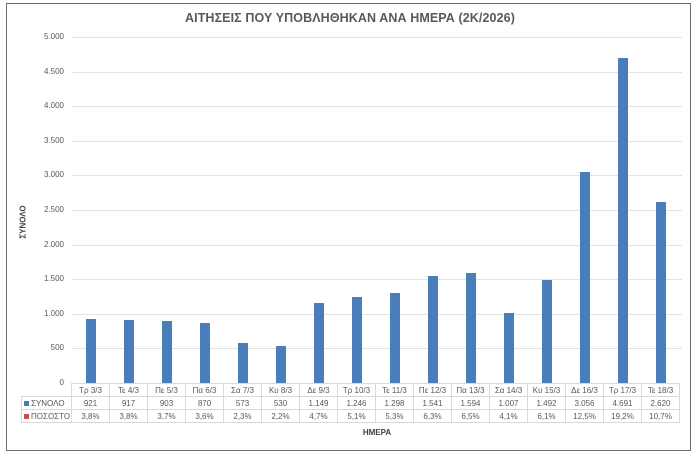 This screenshot has width=700, height=457. What do you see at coordinates (53, 140) in the screenshot?
I see `y-tick-label: 3.500` at bounding box center [53, 140].